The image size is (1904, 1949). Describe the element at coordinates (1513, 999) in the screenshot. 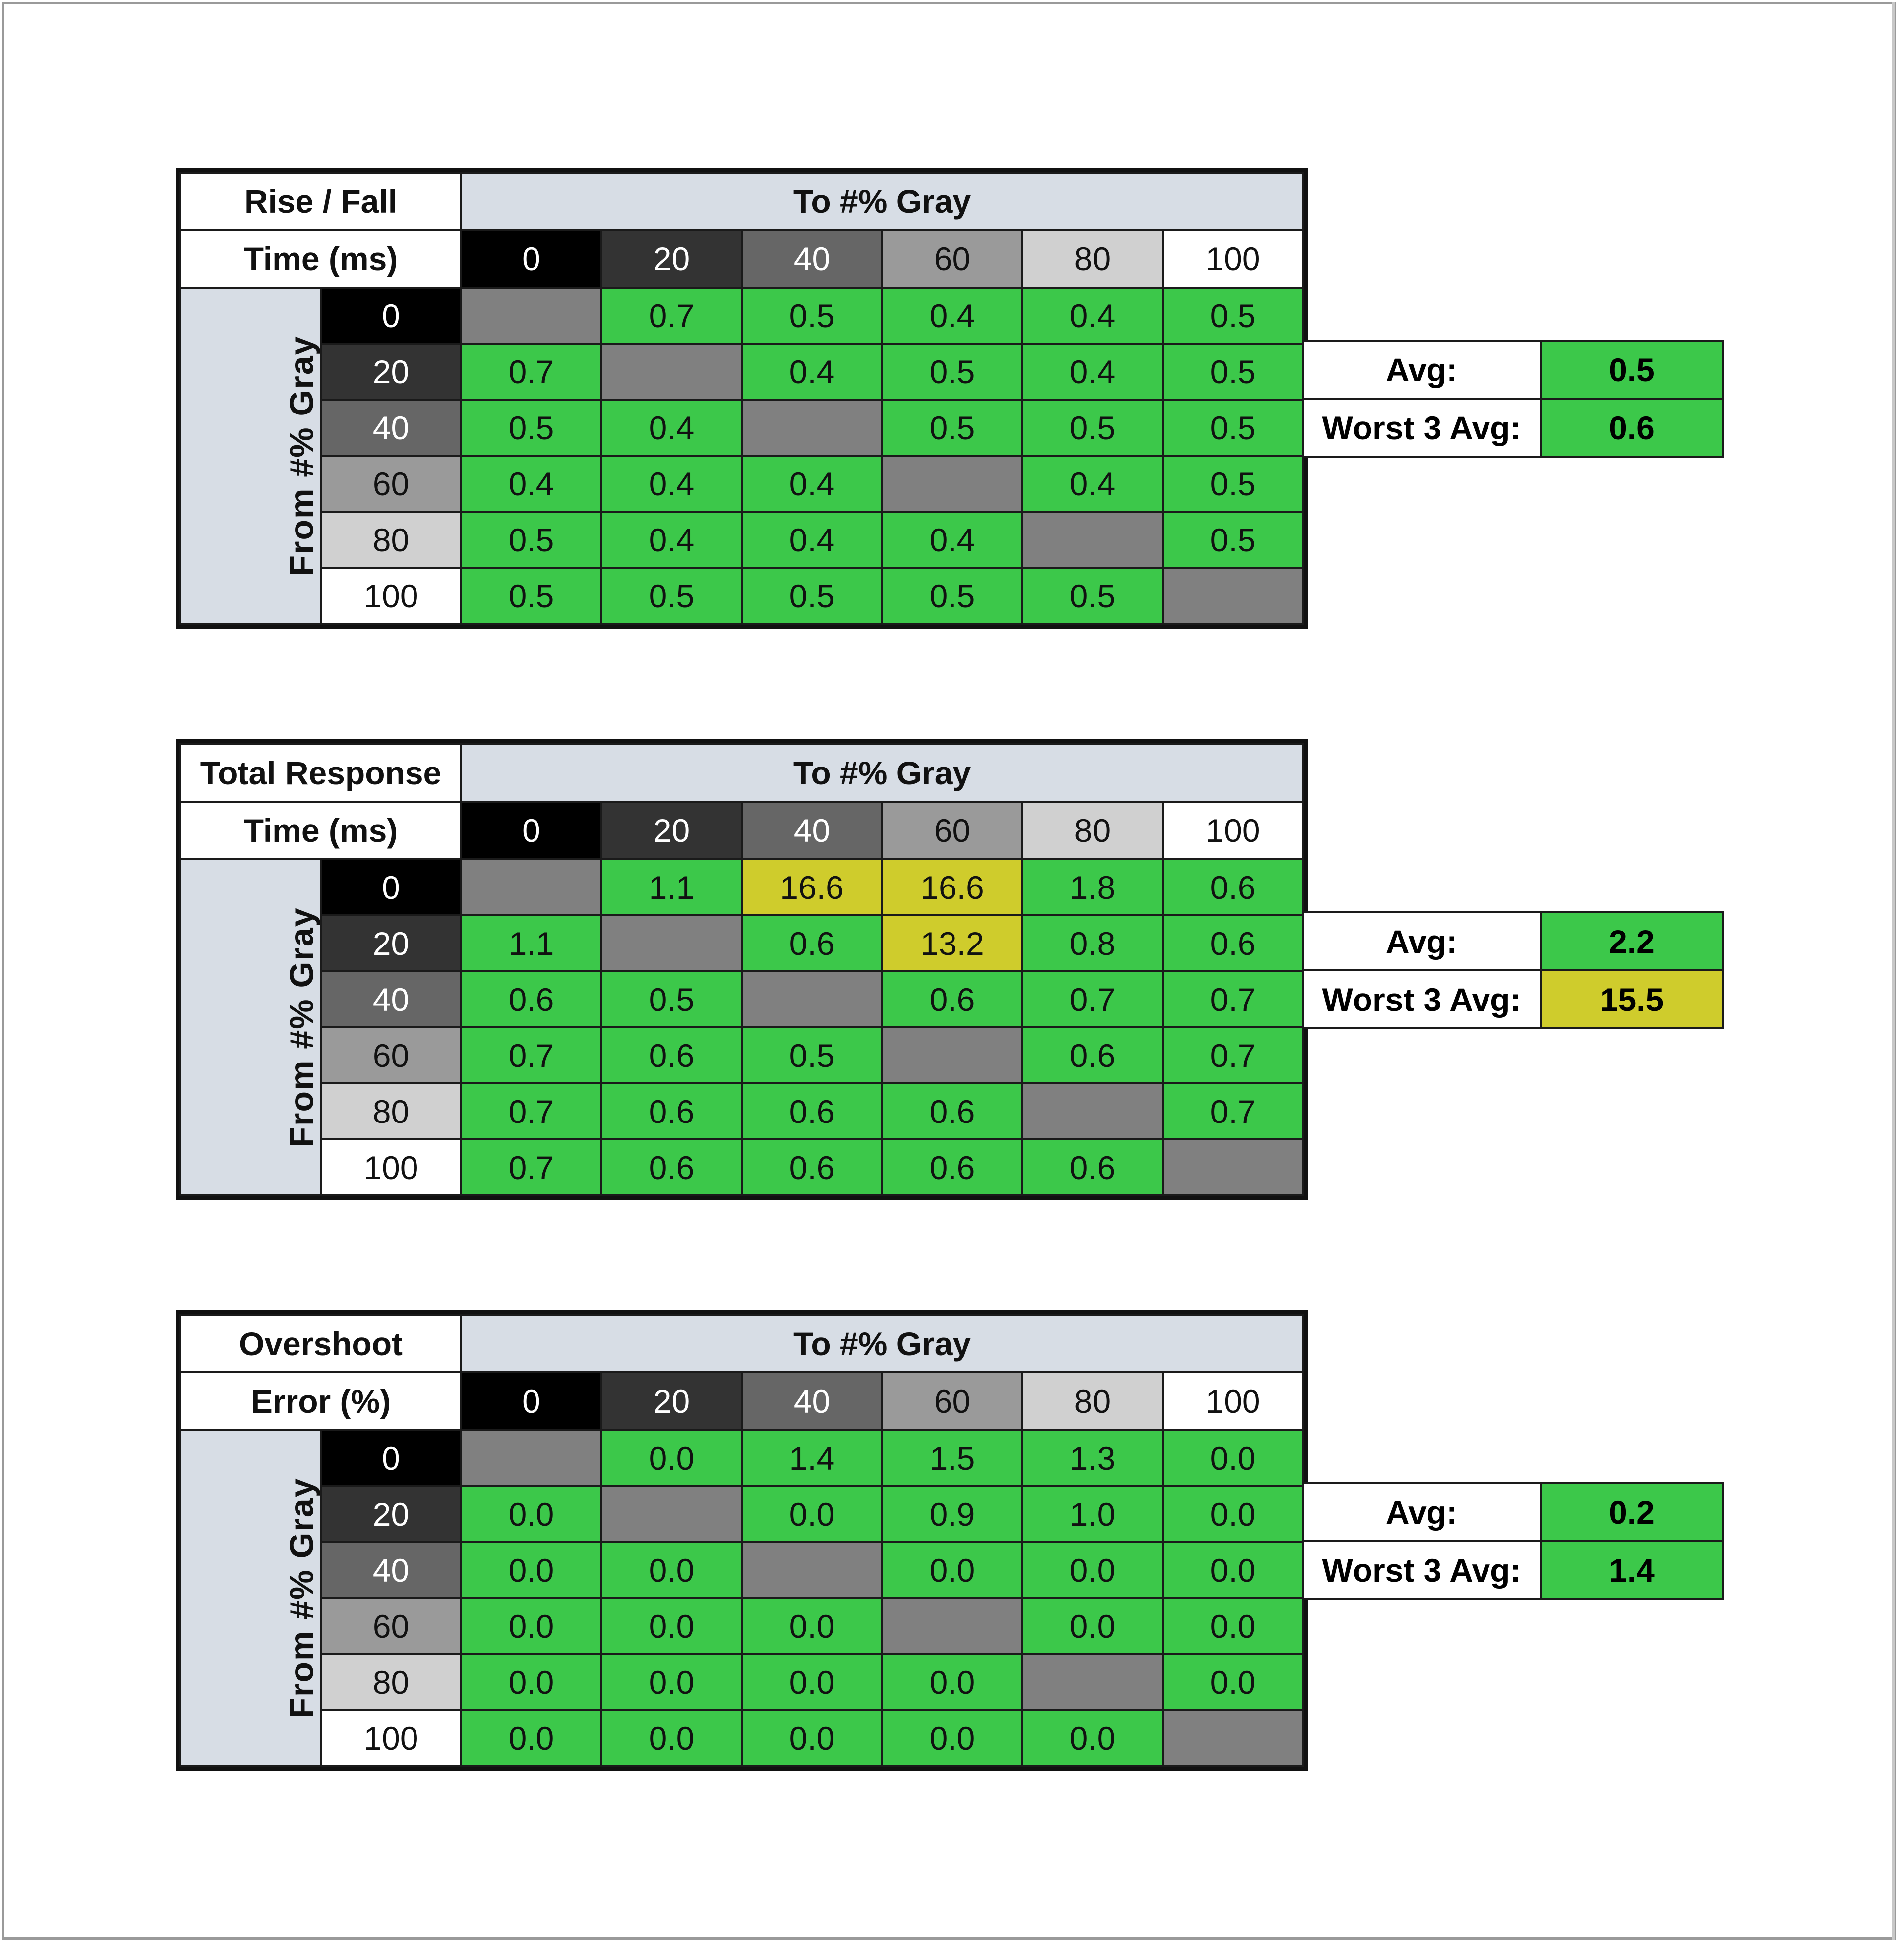

I see `worst-3-avg-row: Worst 3 Avg: 15.5` at that location.